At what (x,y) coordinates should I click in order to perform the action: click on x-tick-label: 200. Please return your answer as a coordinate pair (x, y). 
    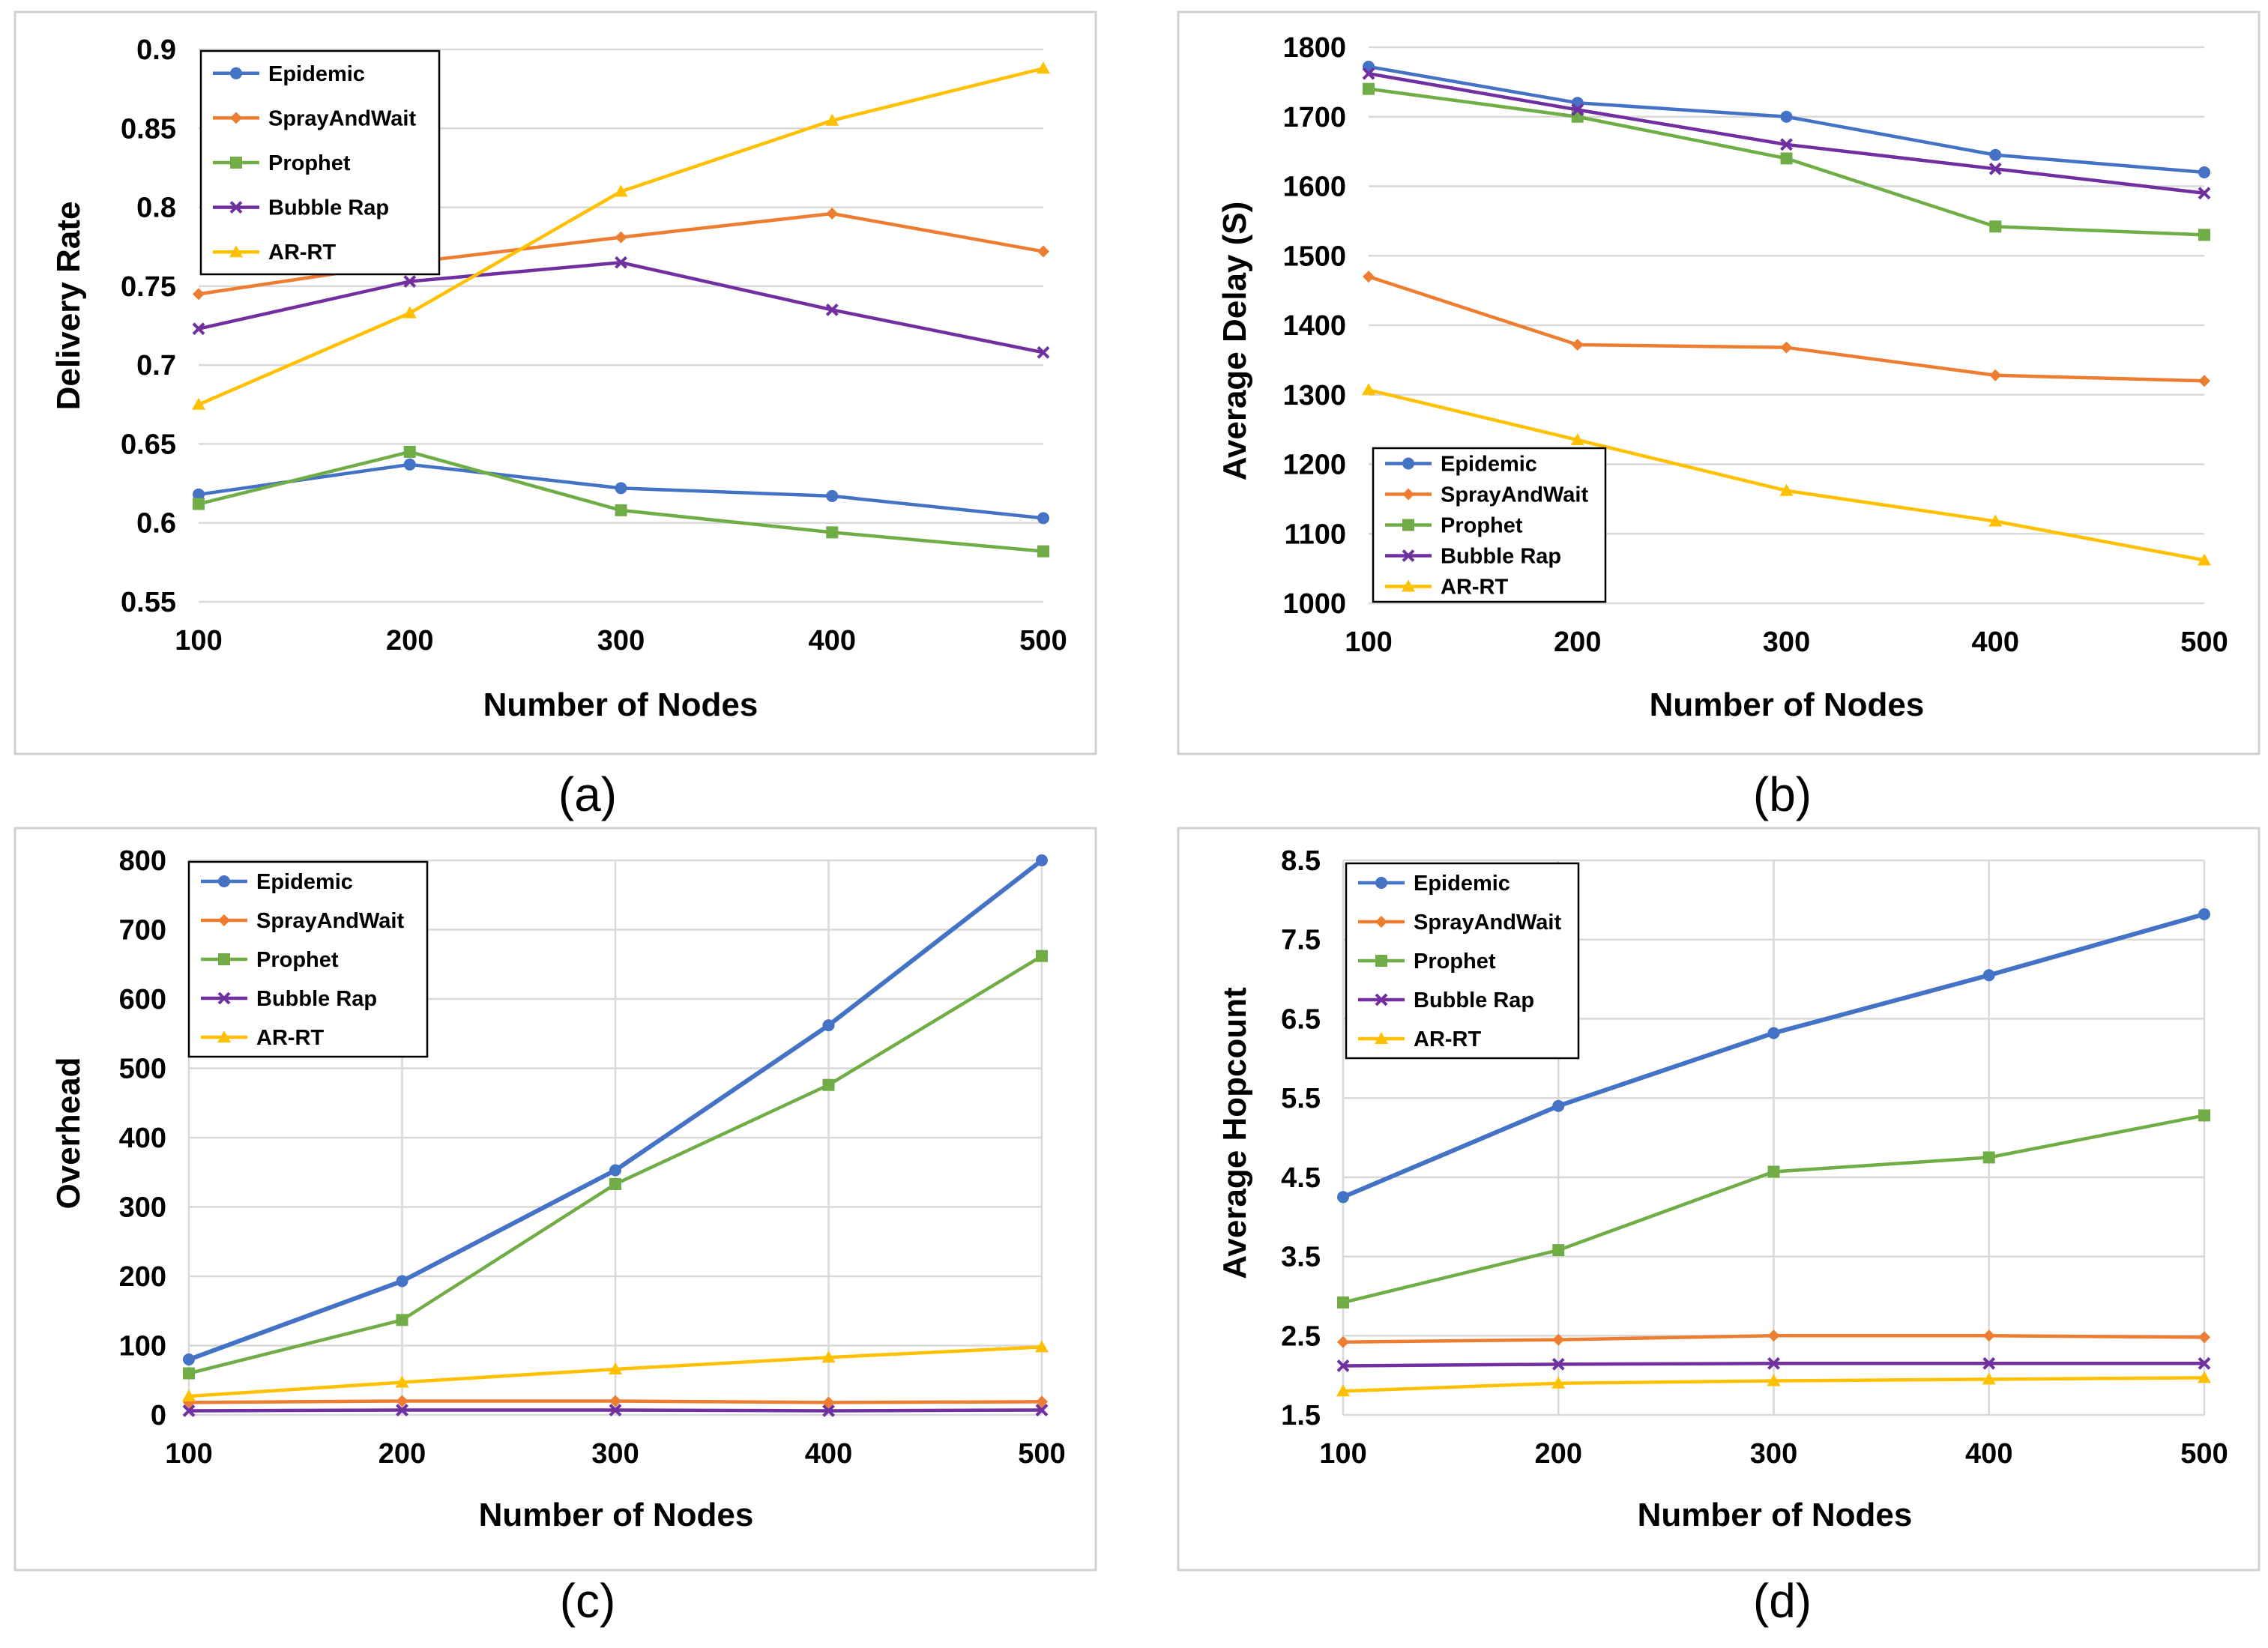
    Looking at the image, I should click on (409, 641).